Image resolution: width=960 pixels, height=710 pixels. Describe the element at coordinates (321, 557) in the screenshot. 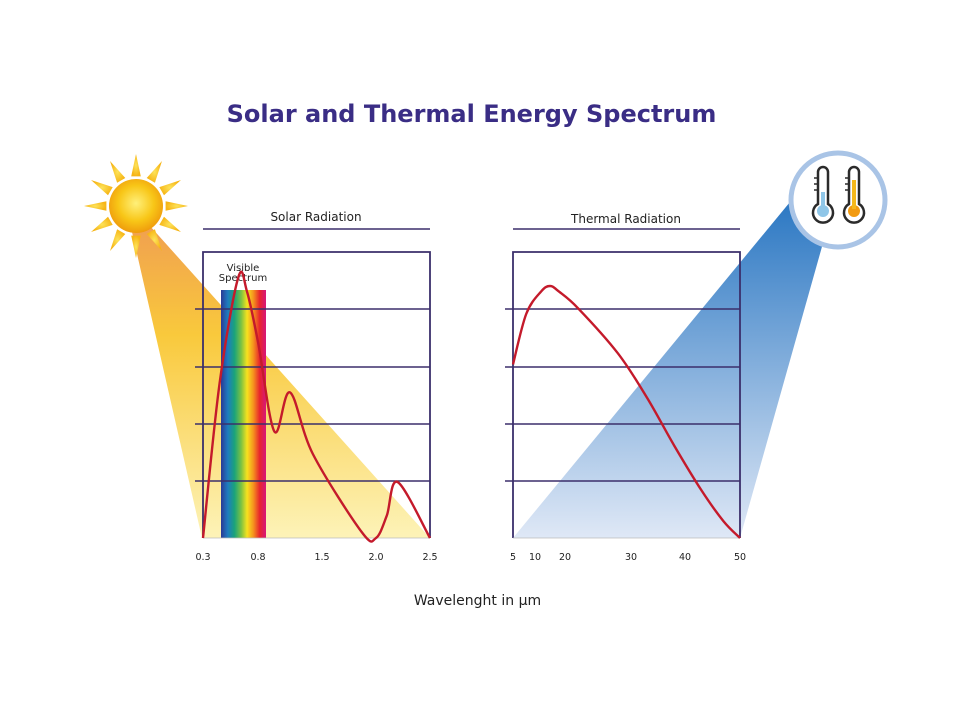

I see `x-tick-label: 1.5` at that location.